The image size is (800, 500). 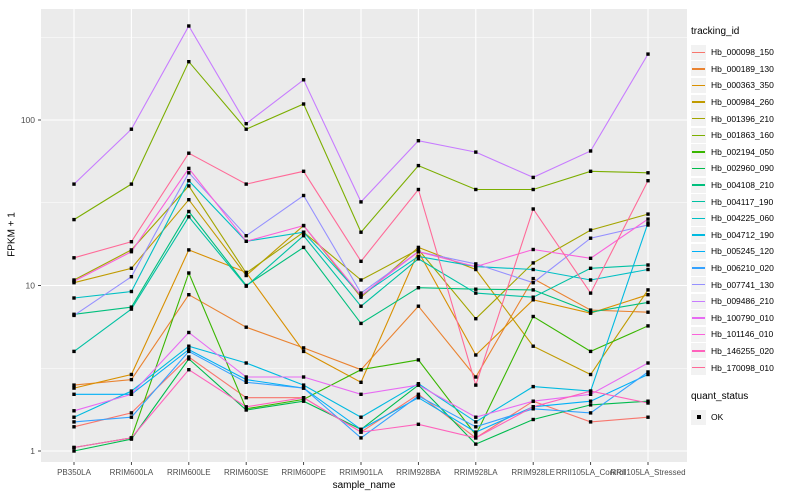 What do you see at coordinates (742, 234) in the screenshot?
I see `legend-label: Hb_004712_190` at bounding box center [742, 234].